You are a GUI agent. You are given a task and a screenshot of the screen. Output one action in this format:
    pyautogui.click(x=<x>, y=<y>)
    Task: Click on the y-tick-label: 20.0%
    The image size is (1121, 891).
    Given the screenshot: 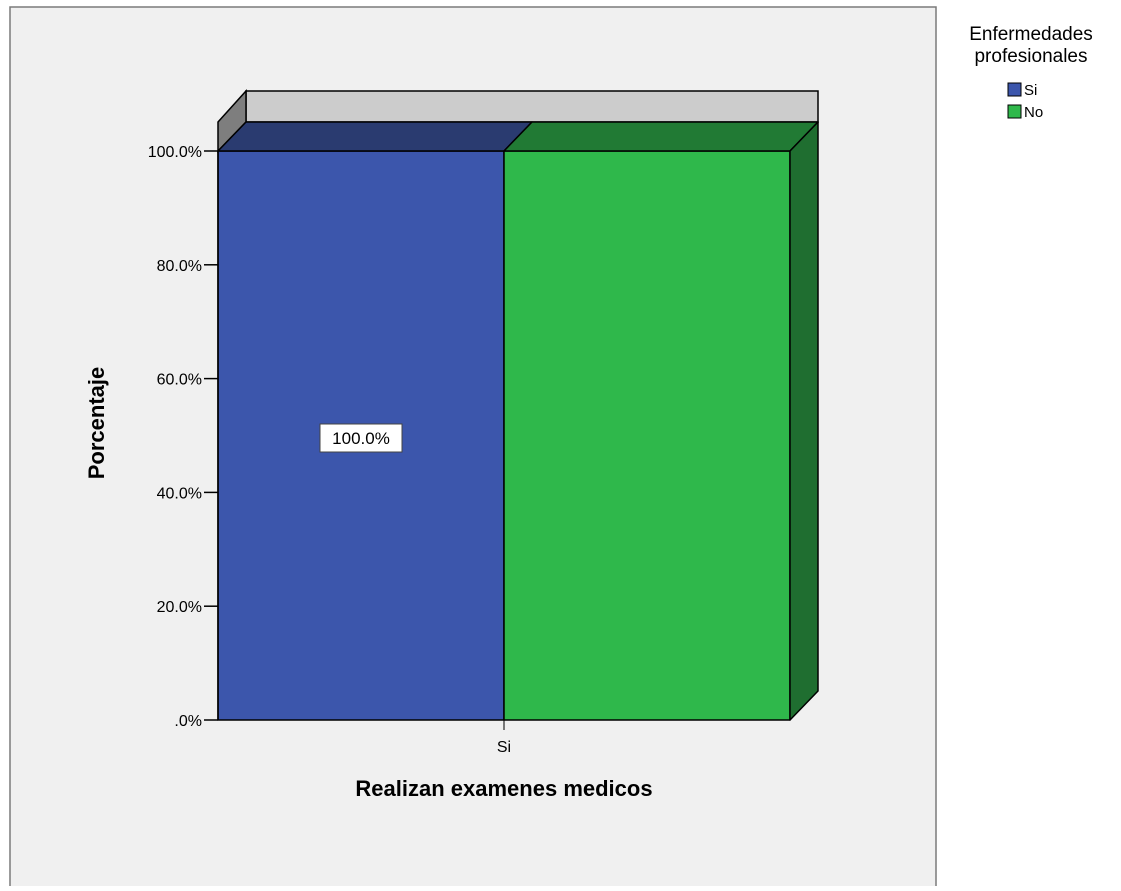 What is the action you would take?
    pyautogui.click(x=179, y=607)
    